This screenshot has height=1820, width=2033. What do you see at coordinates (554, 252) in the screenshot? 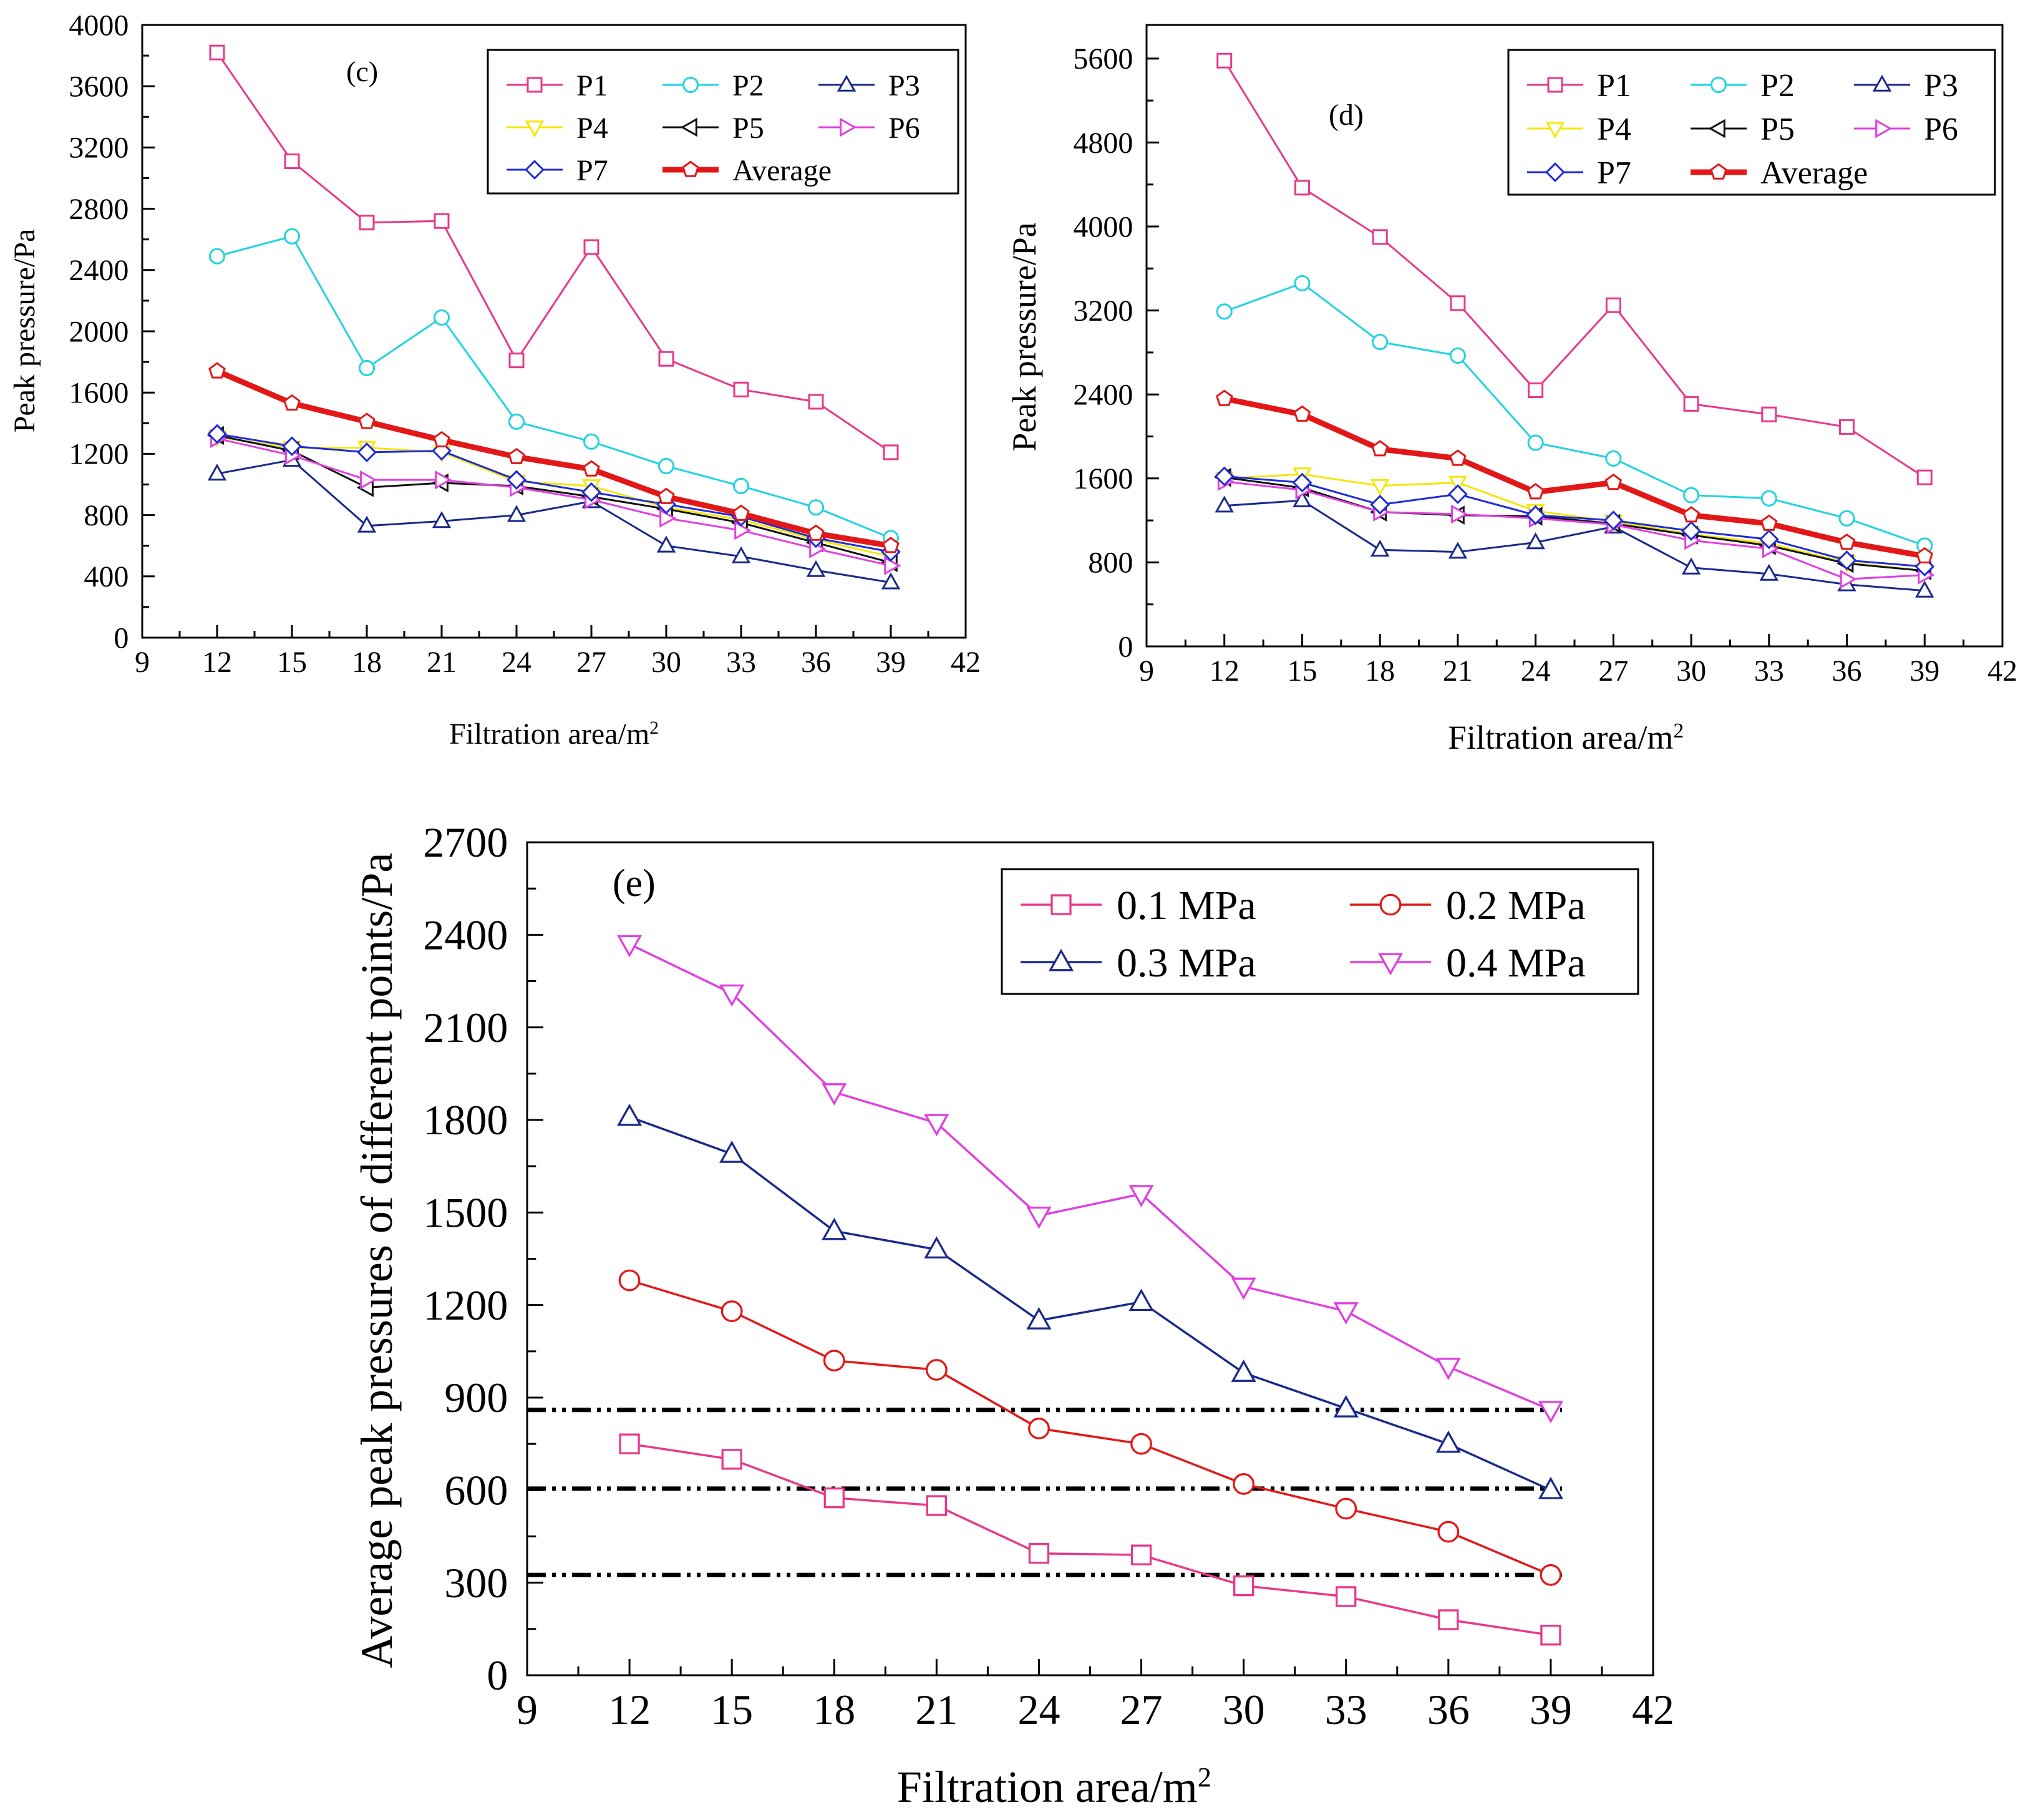
I see `series-p1` at bounding box center [554, 252].